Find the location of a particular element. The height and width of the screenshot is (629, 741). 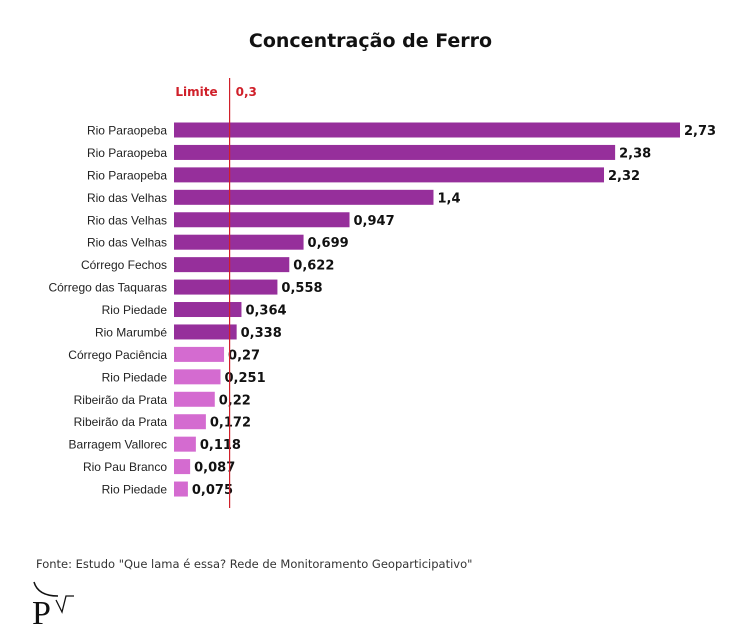

value-label: 0,558 is located at coordinates (301, 288).